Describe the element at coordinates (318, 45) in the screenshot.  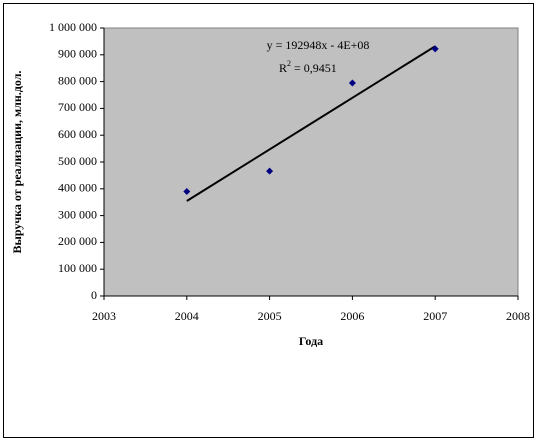
I see `trend-equation: y = 192948x - 4E+08` at that location.